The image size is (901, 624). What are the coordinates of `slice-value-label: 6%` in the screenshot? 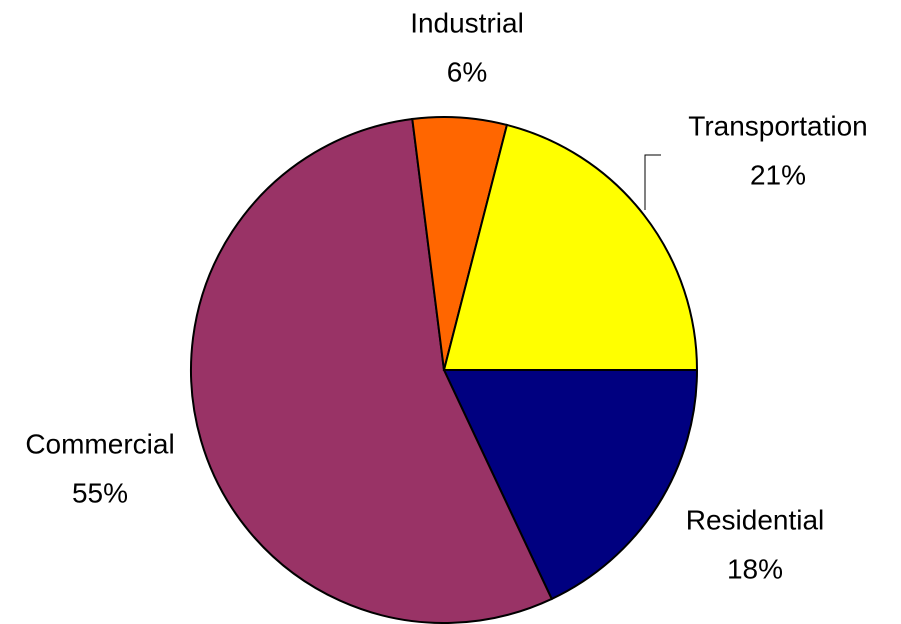 It's located at (467, 71).